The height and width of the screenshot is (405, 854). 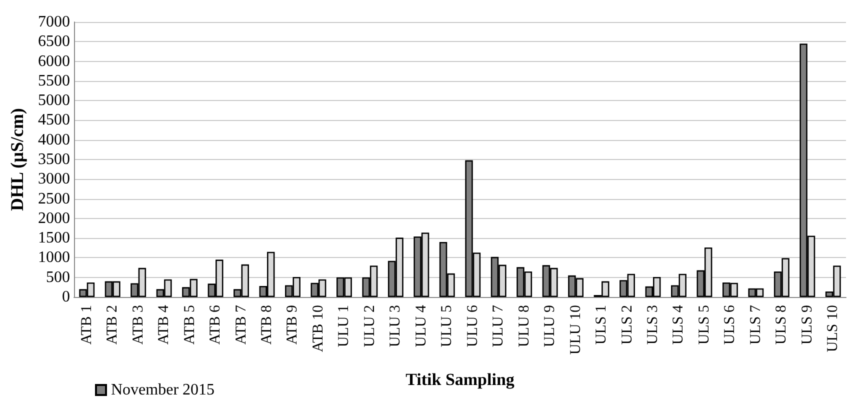 I want to click on y-tick-label: 7000, so click(x=54, y=22).